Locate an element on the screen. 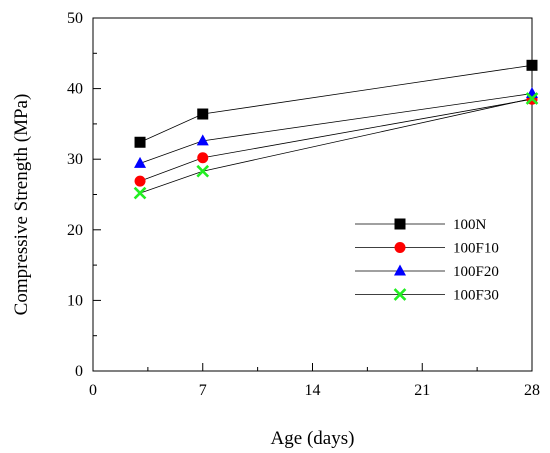 Image resolution: width=550 pixels, height=453 pixels. x-tick-label: 7 is located at coordinates (203, 390).